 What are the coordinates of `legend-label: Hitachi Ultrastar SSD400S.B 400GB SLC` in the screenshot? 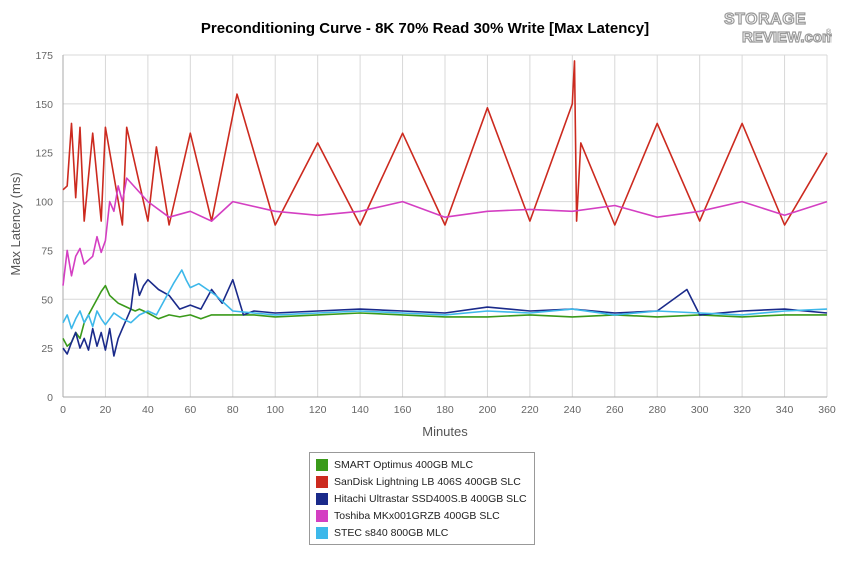 It's located at (430, 498).